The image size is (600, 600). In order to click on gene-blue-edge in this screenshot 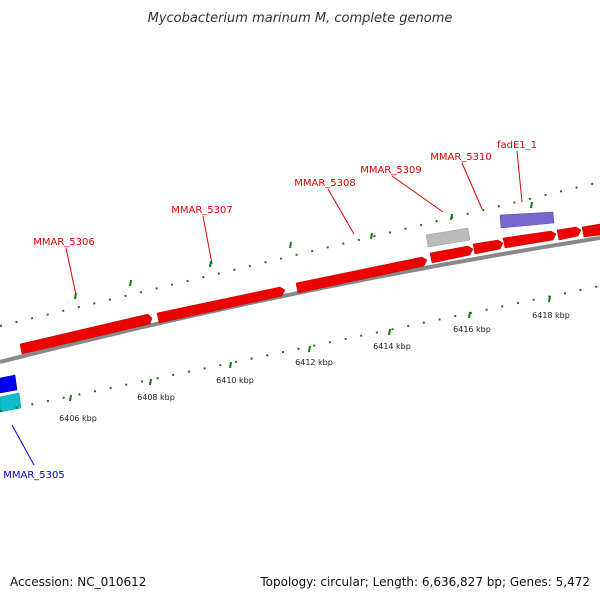, I will do `click(9, 384)`.